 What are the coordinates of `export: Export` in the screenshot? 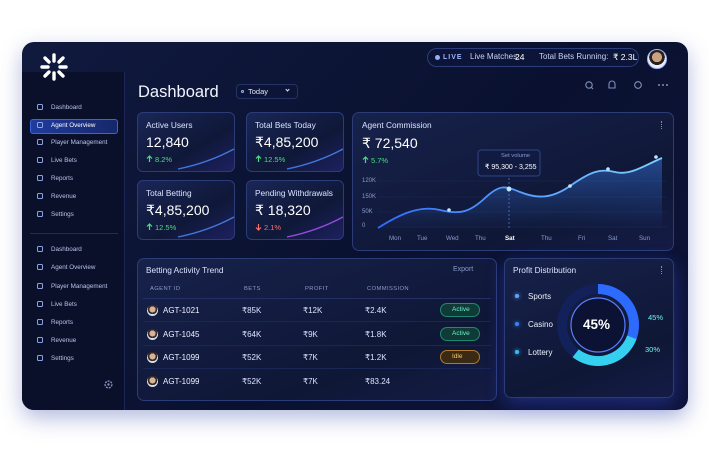 It's located at (463, 269).